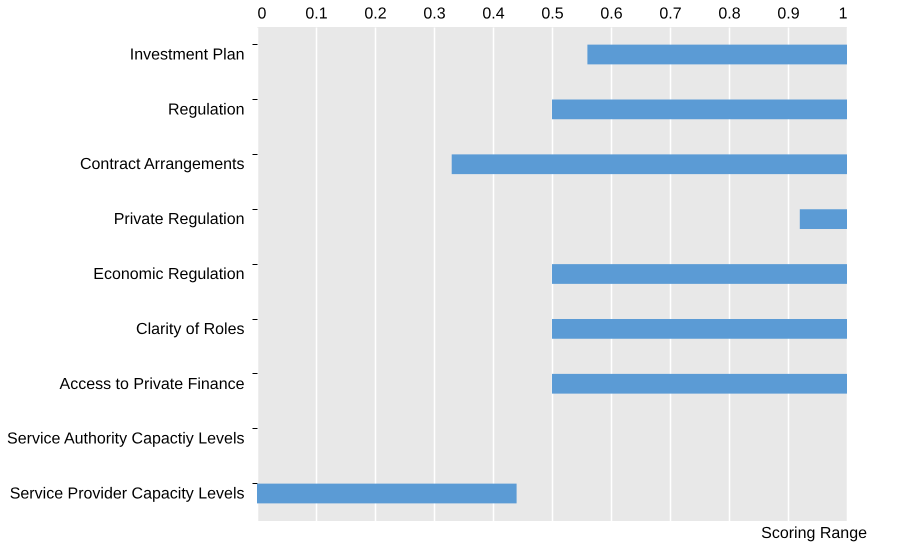  What do you see at coordinates (316, 14) in the screenshot?
I see `x-tick-label: 0.1` at bounding box center [316, 14].